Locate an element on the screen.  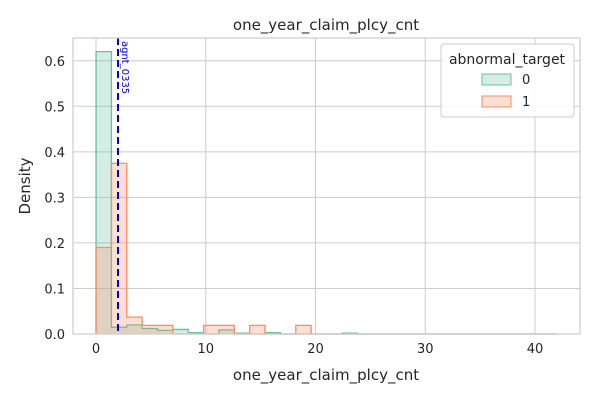
y-tick-label: 0.5 is located at coordinates (54, 107).